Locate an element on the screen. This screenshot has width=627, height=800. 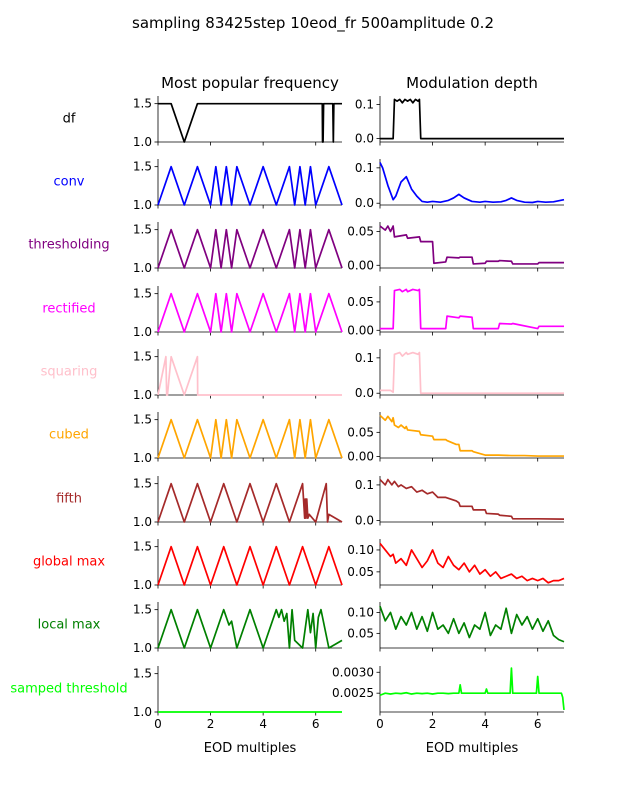
depth-panel-df: 0.0 0.1 is located at coordinates (459, 121).